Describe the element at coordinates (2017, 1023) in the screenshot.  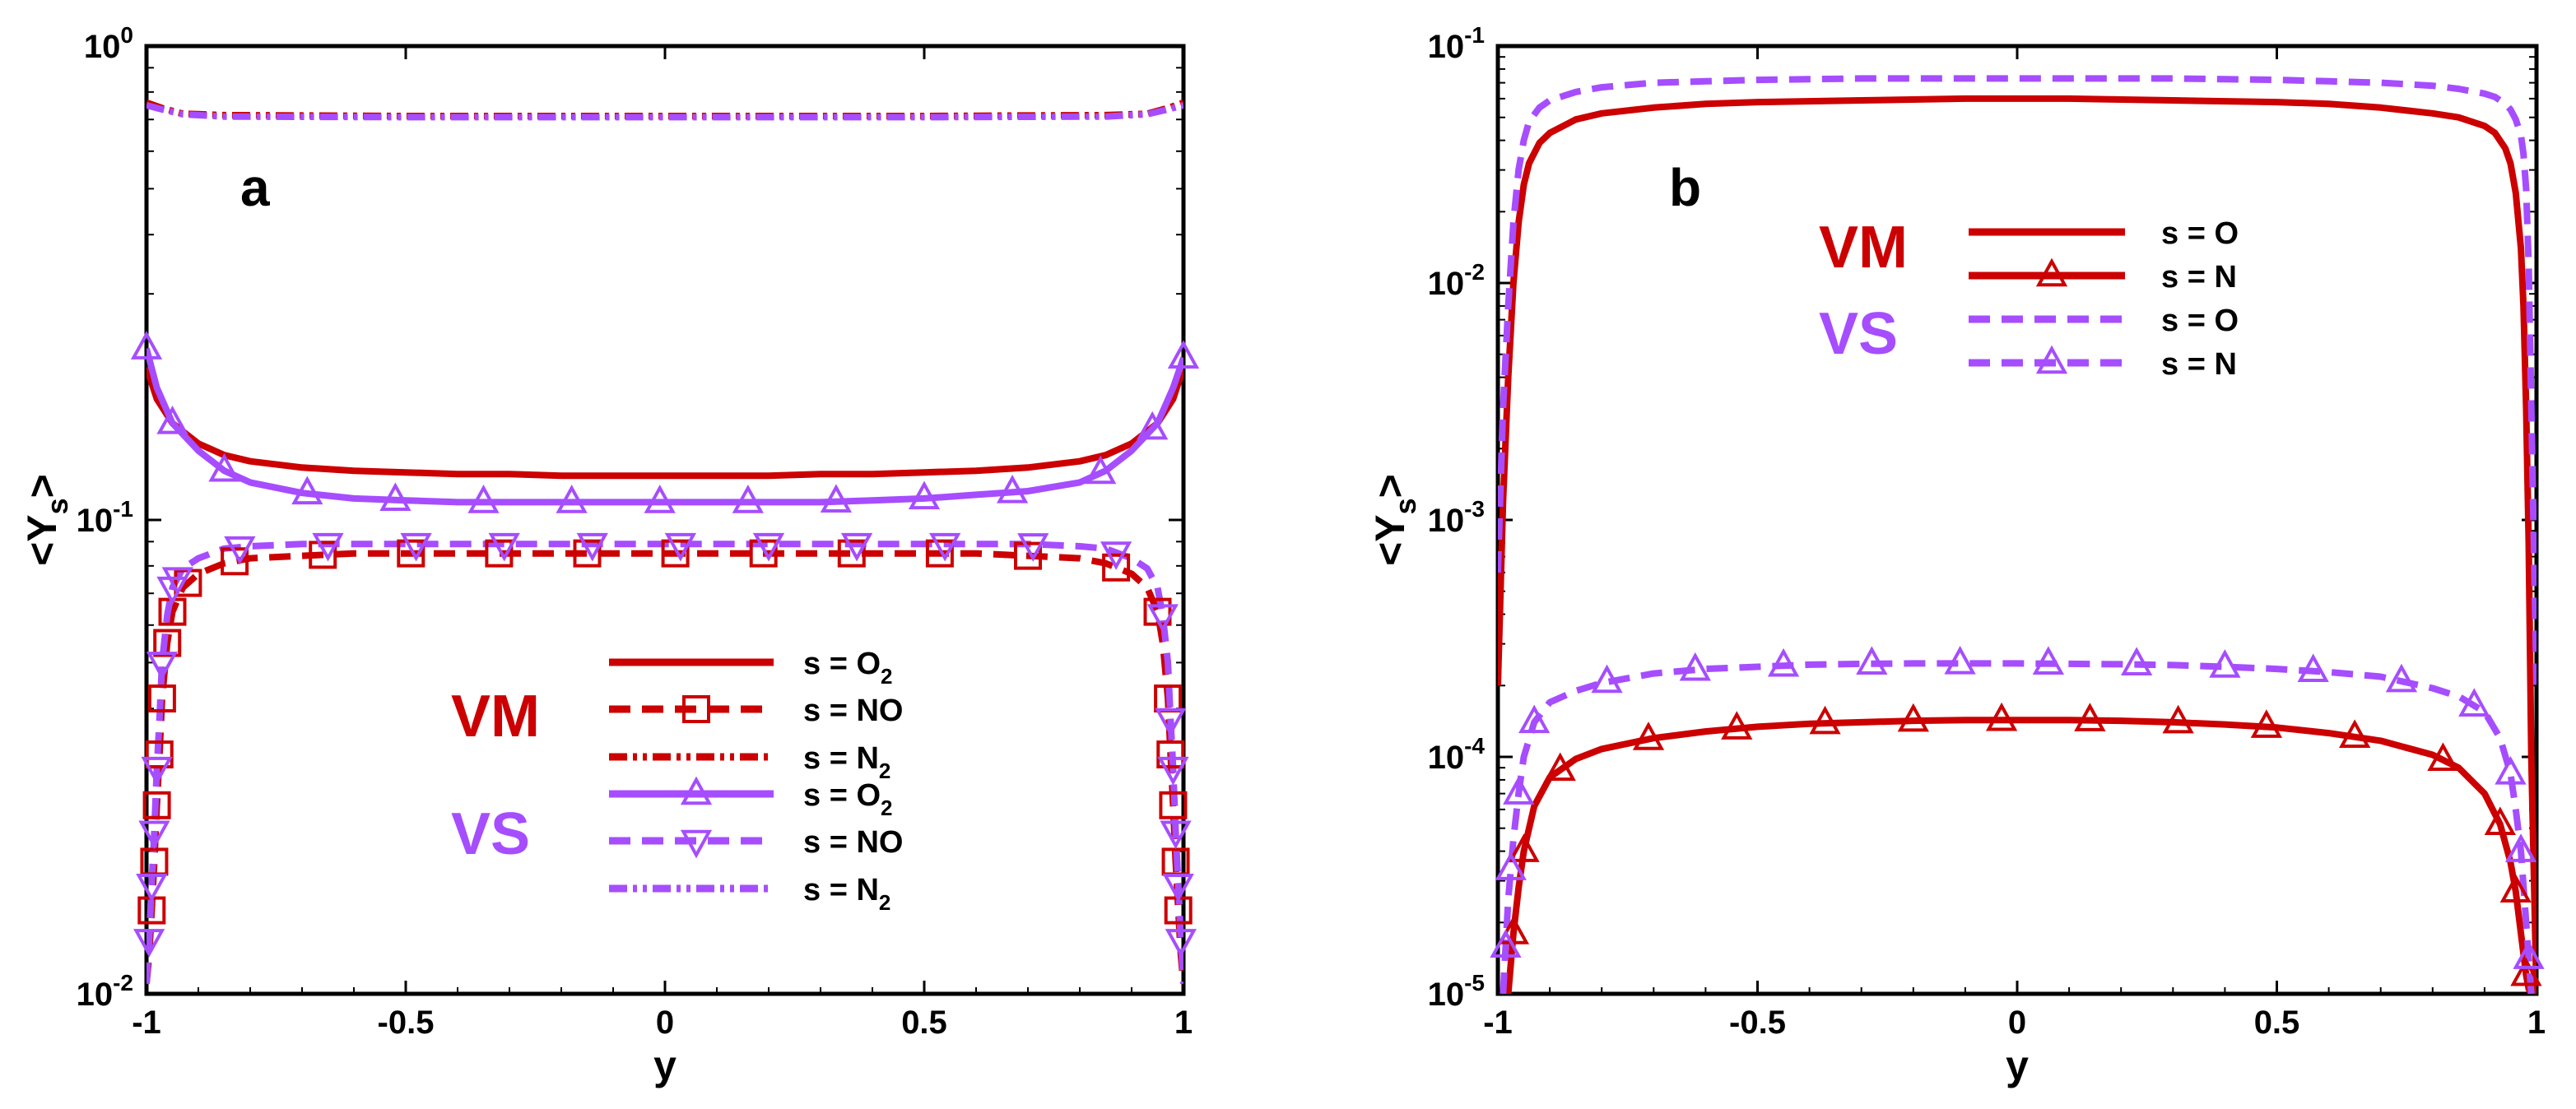
I see `x-tick-label: 0` at that location.